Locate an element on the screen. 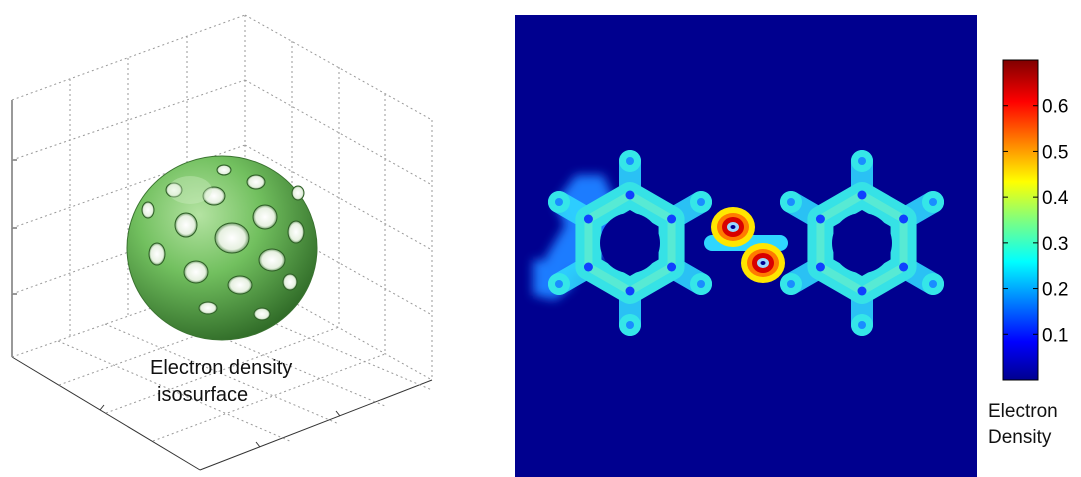 The height and width of the screenshot is (477, 1081). colorbar-tick-label: 0.1 is located at coordinates (1055, 335).